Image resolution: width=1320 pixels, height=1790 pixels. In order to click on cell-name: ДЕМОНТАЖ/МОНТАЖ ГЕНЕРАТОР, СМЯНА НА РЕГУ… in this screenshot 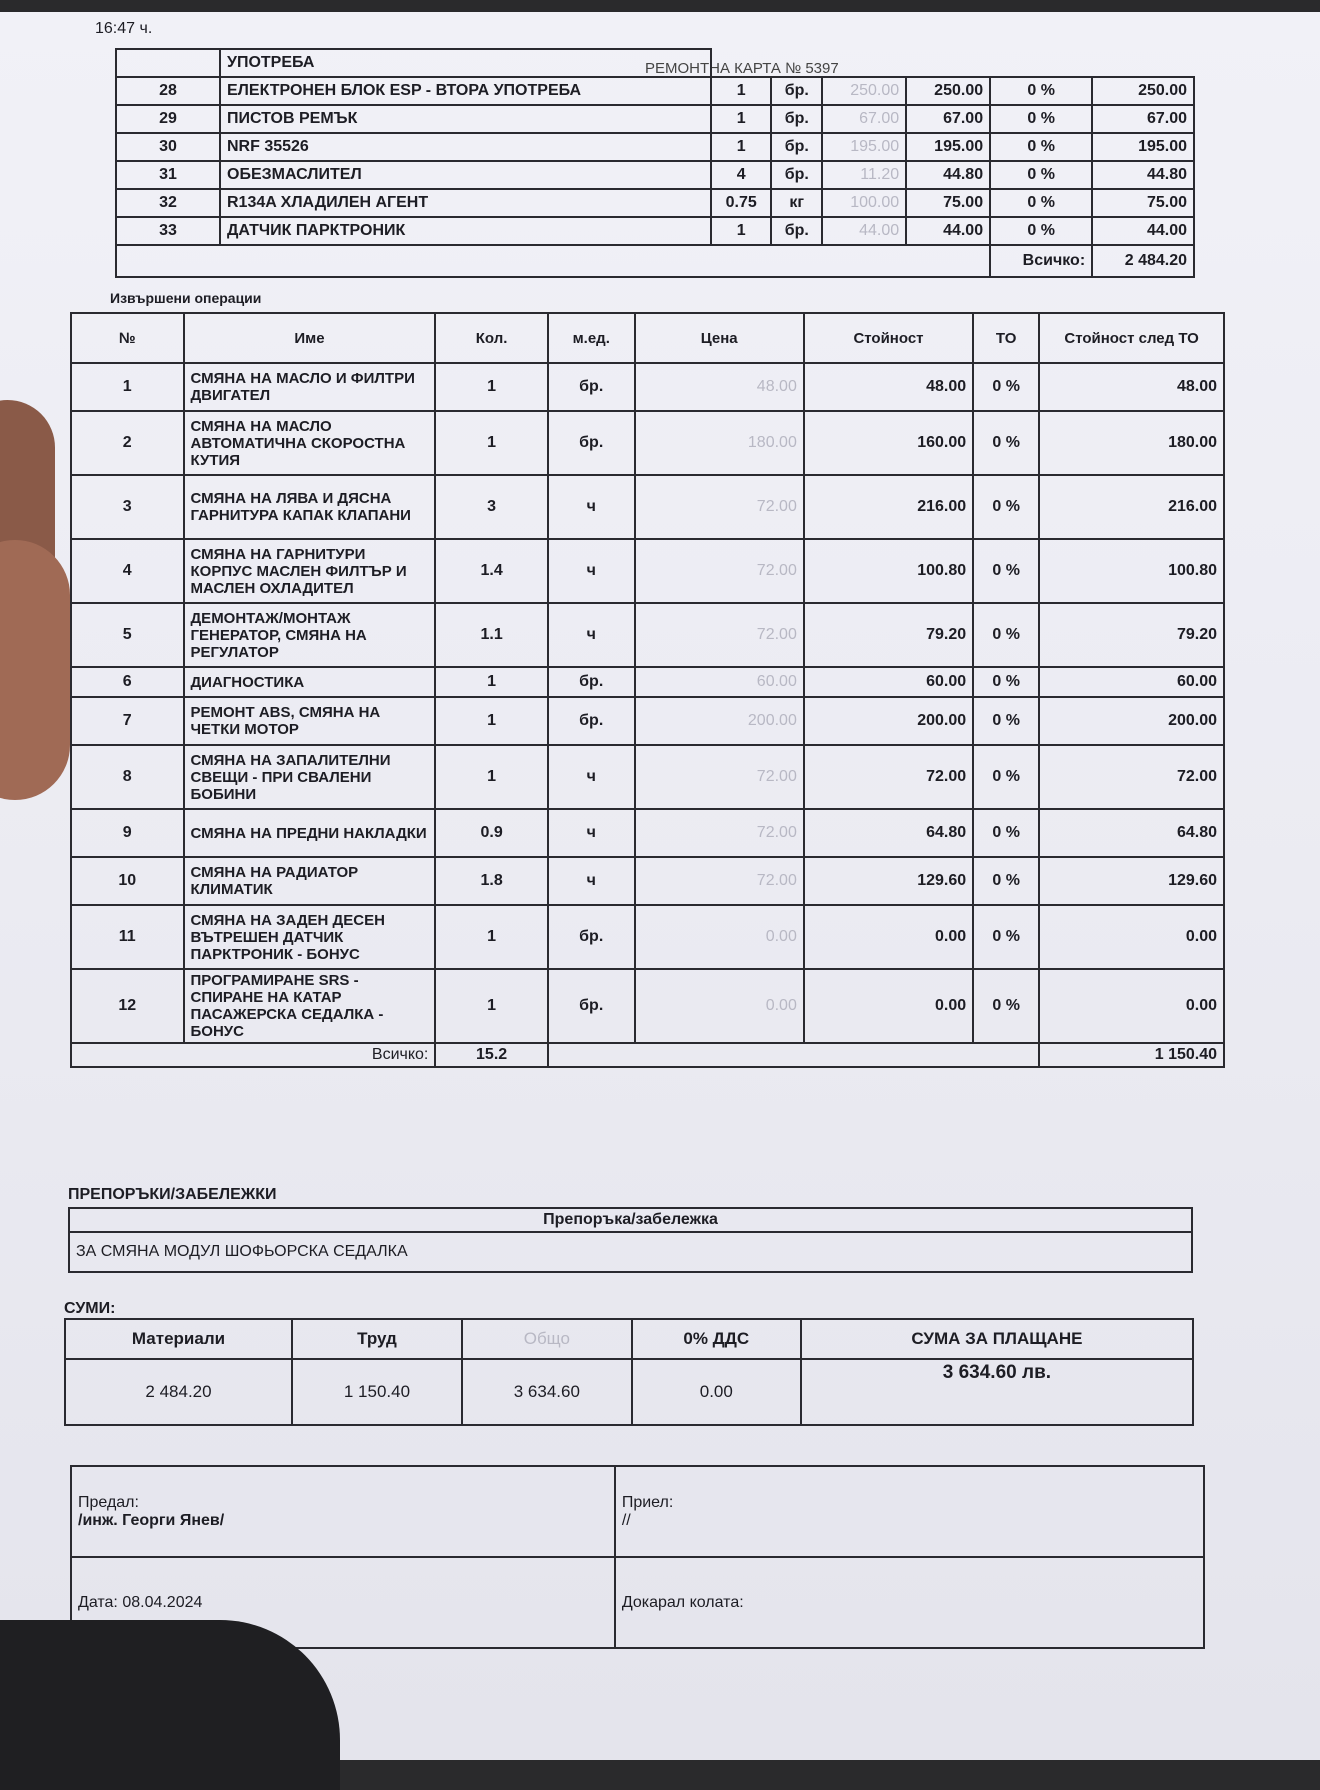, I will do `click(309, 635)`.